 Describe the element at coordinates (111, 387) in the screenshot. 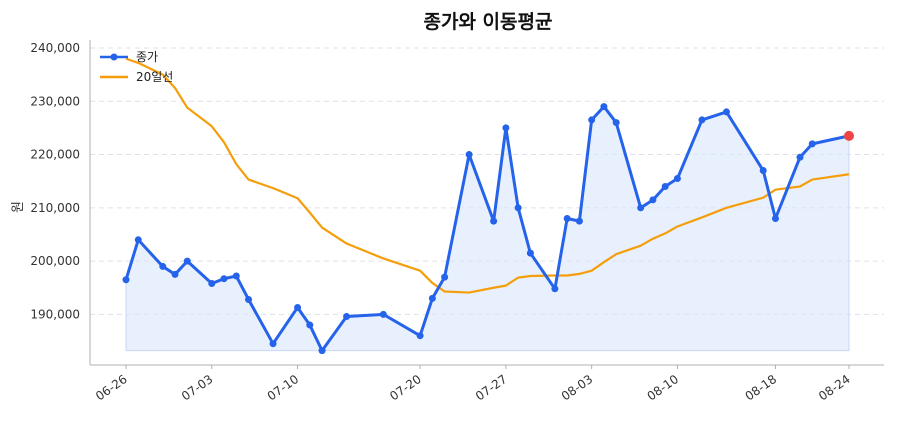

I see `x-tick-label: 06-26` at that location.